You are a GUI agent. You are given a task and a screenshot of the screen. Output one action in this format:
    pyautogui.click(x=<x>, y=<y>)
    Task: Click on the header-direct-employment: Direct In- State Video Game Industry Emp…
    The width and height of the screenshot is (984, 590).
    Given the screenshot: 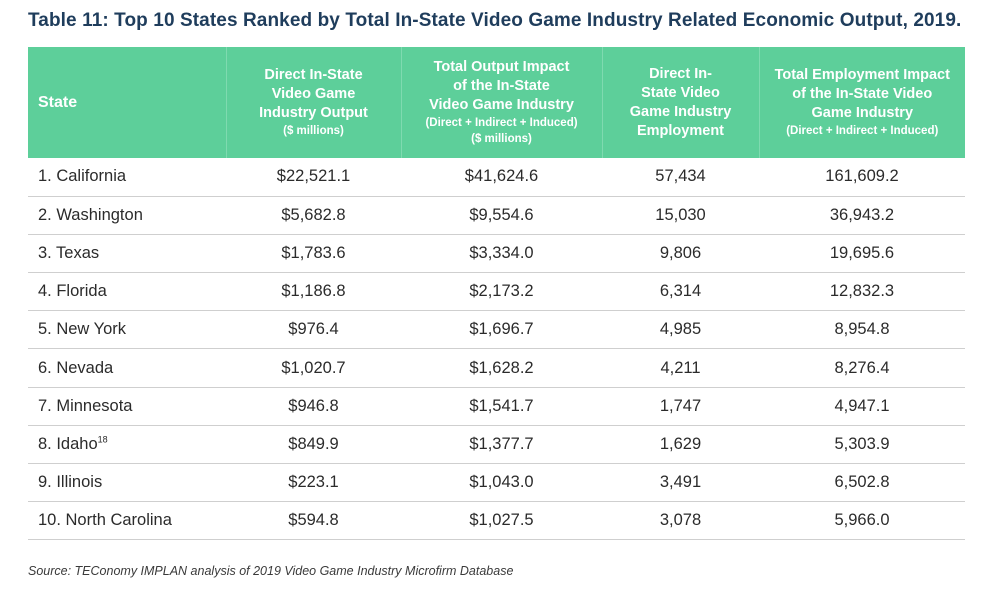 What is the action you would take?
    pyautogui.click(x=680, y=102)
    